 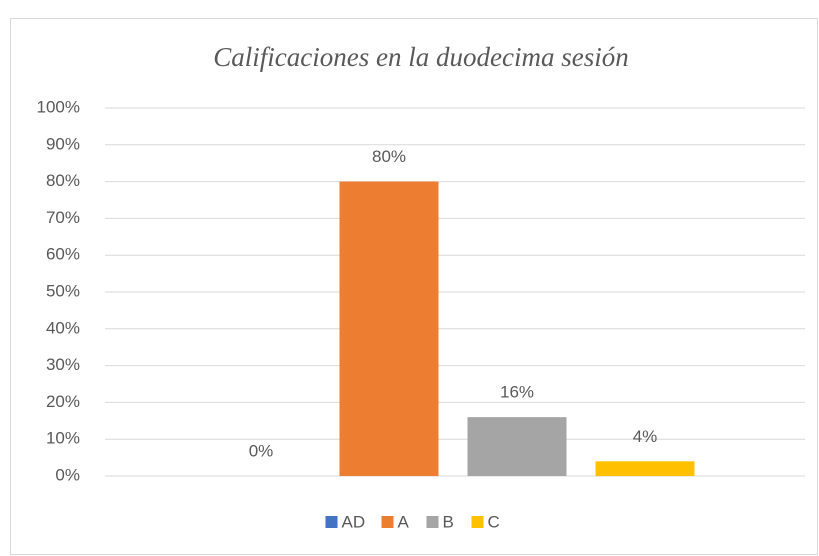 What do you see at coordinates (67, 474) in the screenshot?
I see `y-tick-label: 0%` at bounding box center [67, 474].